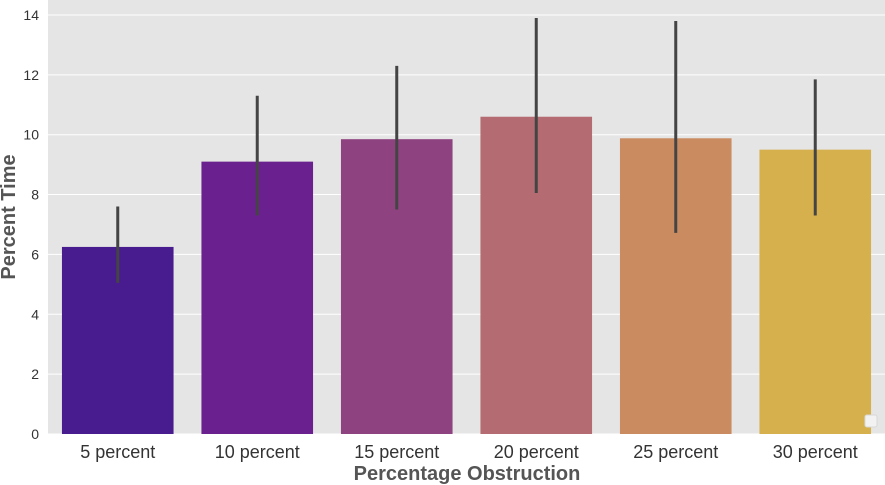 This screenshot has height=485, width=885. I want to click on x-tick-label: 10 percent, so click(257, 452).